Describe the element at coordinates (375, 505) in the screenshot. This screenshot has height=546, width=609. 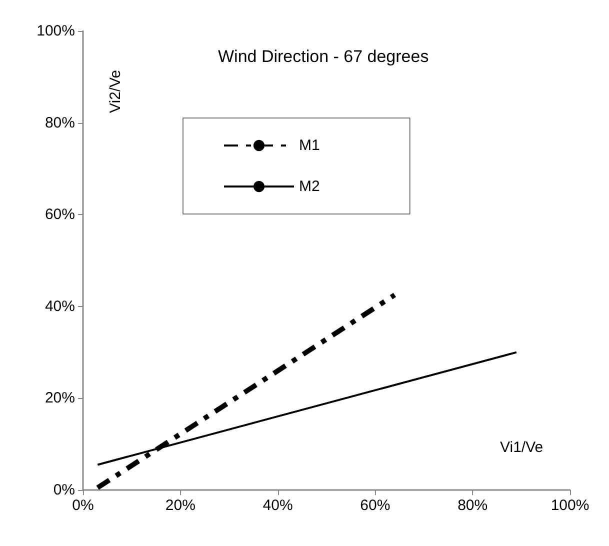
I see `x-tick-label: 60%` at that location.